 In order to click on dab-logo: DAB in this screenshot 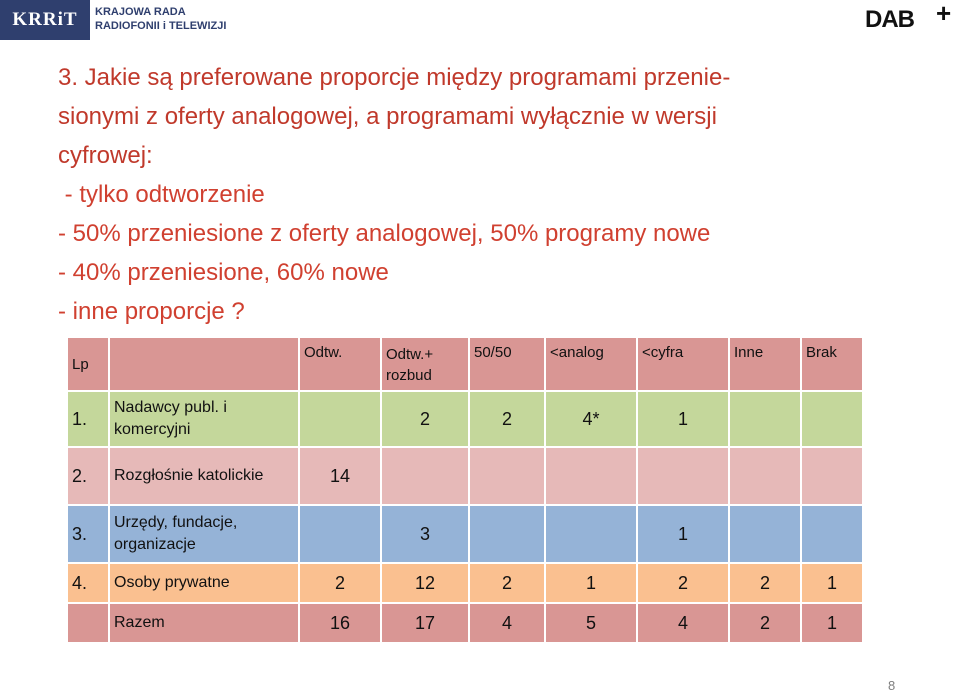, I will do `click(890, 19)`.